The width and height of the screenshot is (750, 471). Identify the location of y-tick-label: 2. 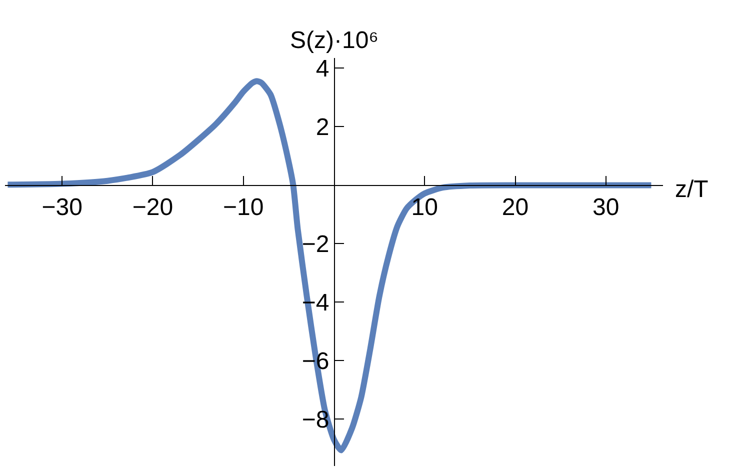
(323, 128).